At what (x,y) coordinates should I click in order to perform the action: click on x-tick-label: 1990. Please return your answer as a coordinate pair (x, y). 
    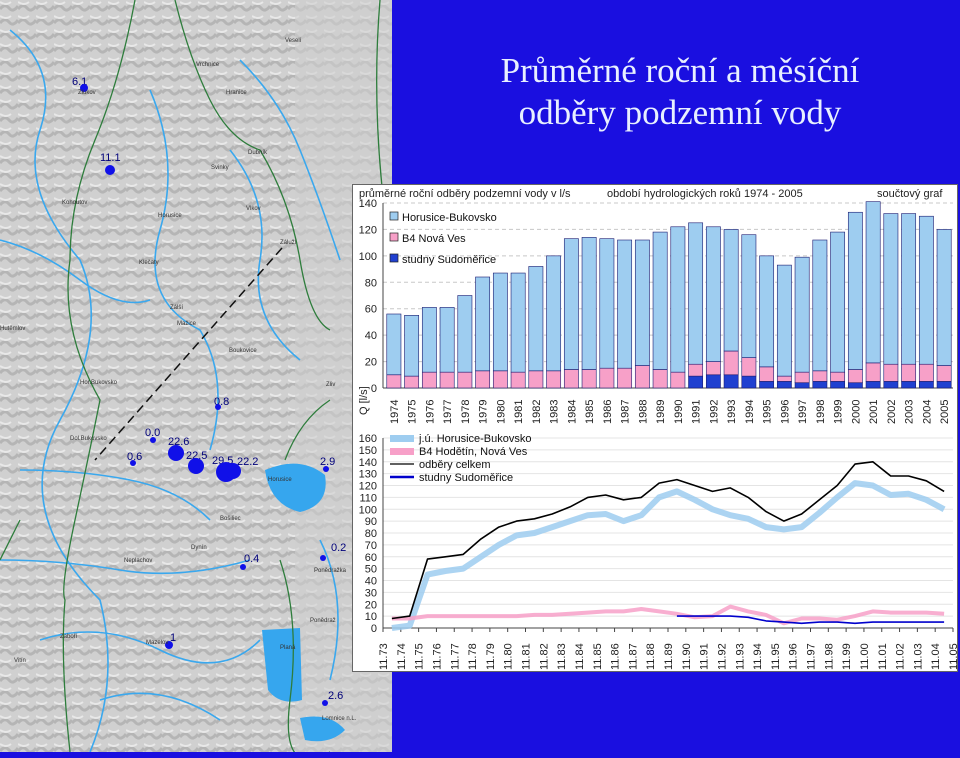
    Looking at the image, I should click on (679, 412).